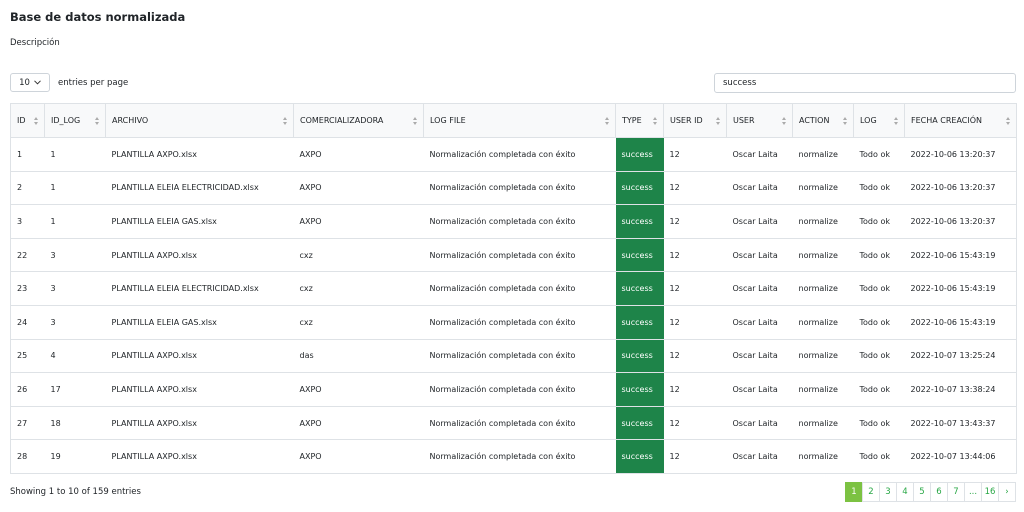 This screenshot has width=1024, height=512. Describe the element at coordinates (30, 82) in the screenshot. I see `per-page-select: 10` at that location.